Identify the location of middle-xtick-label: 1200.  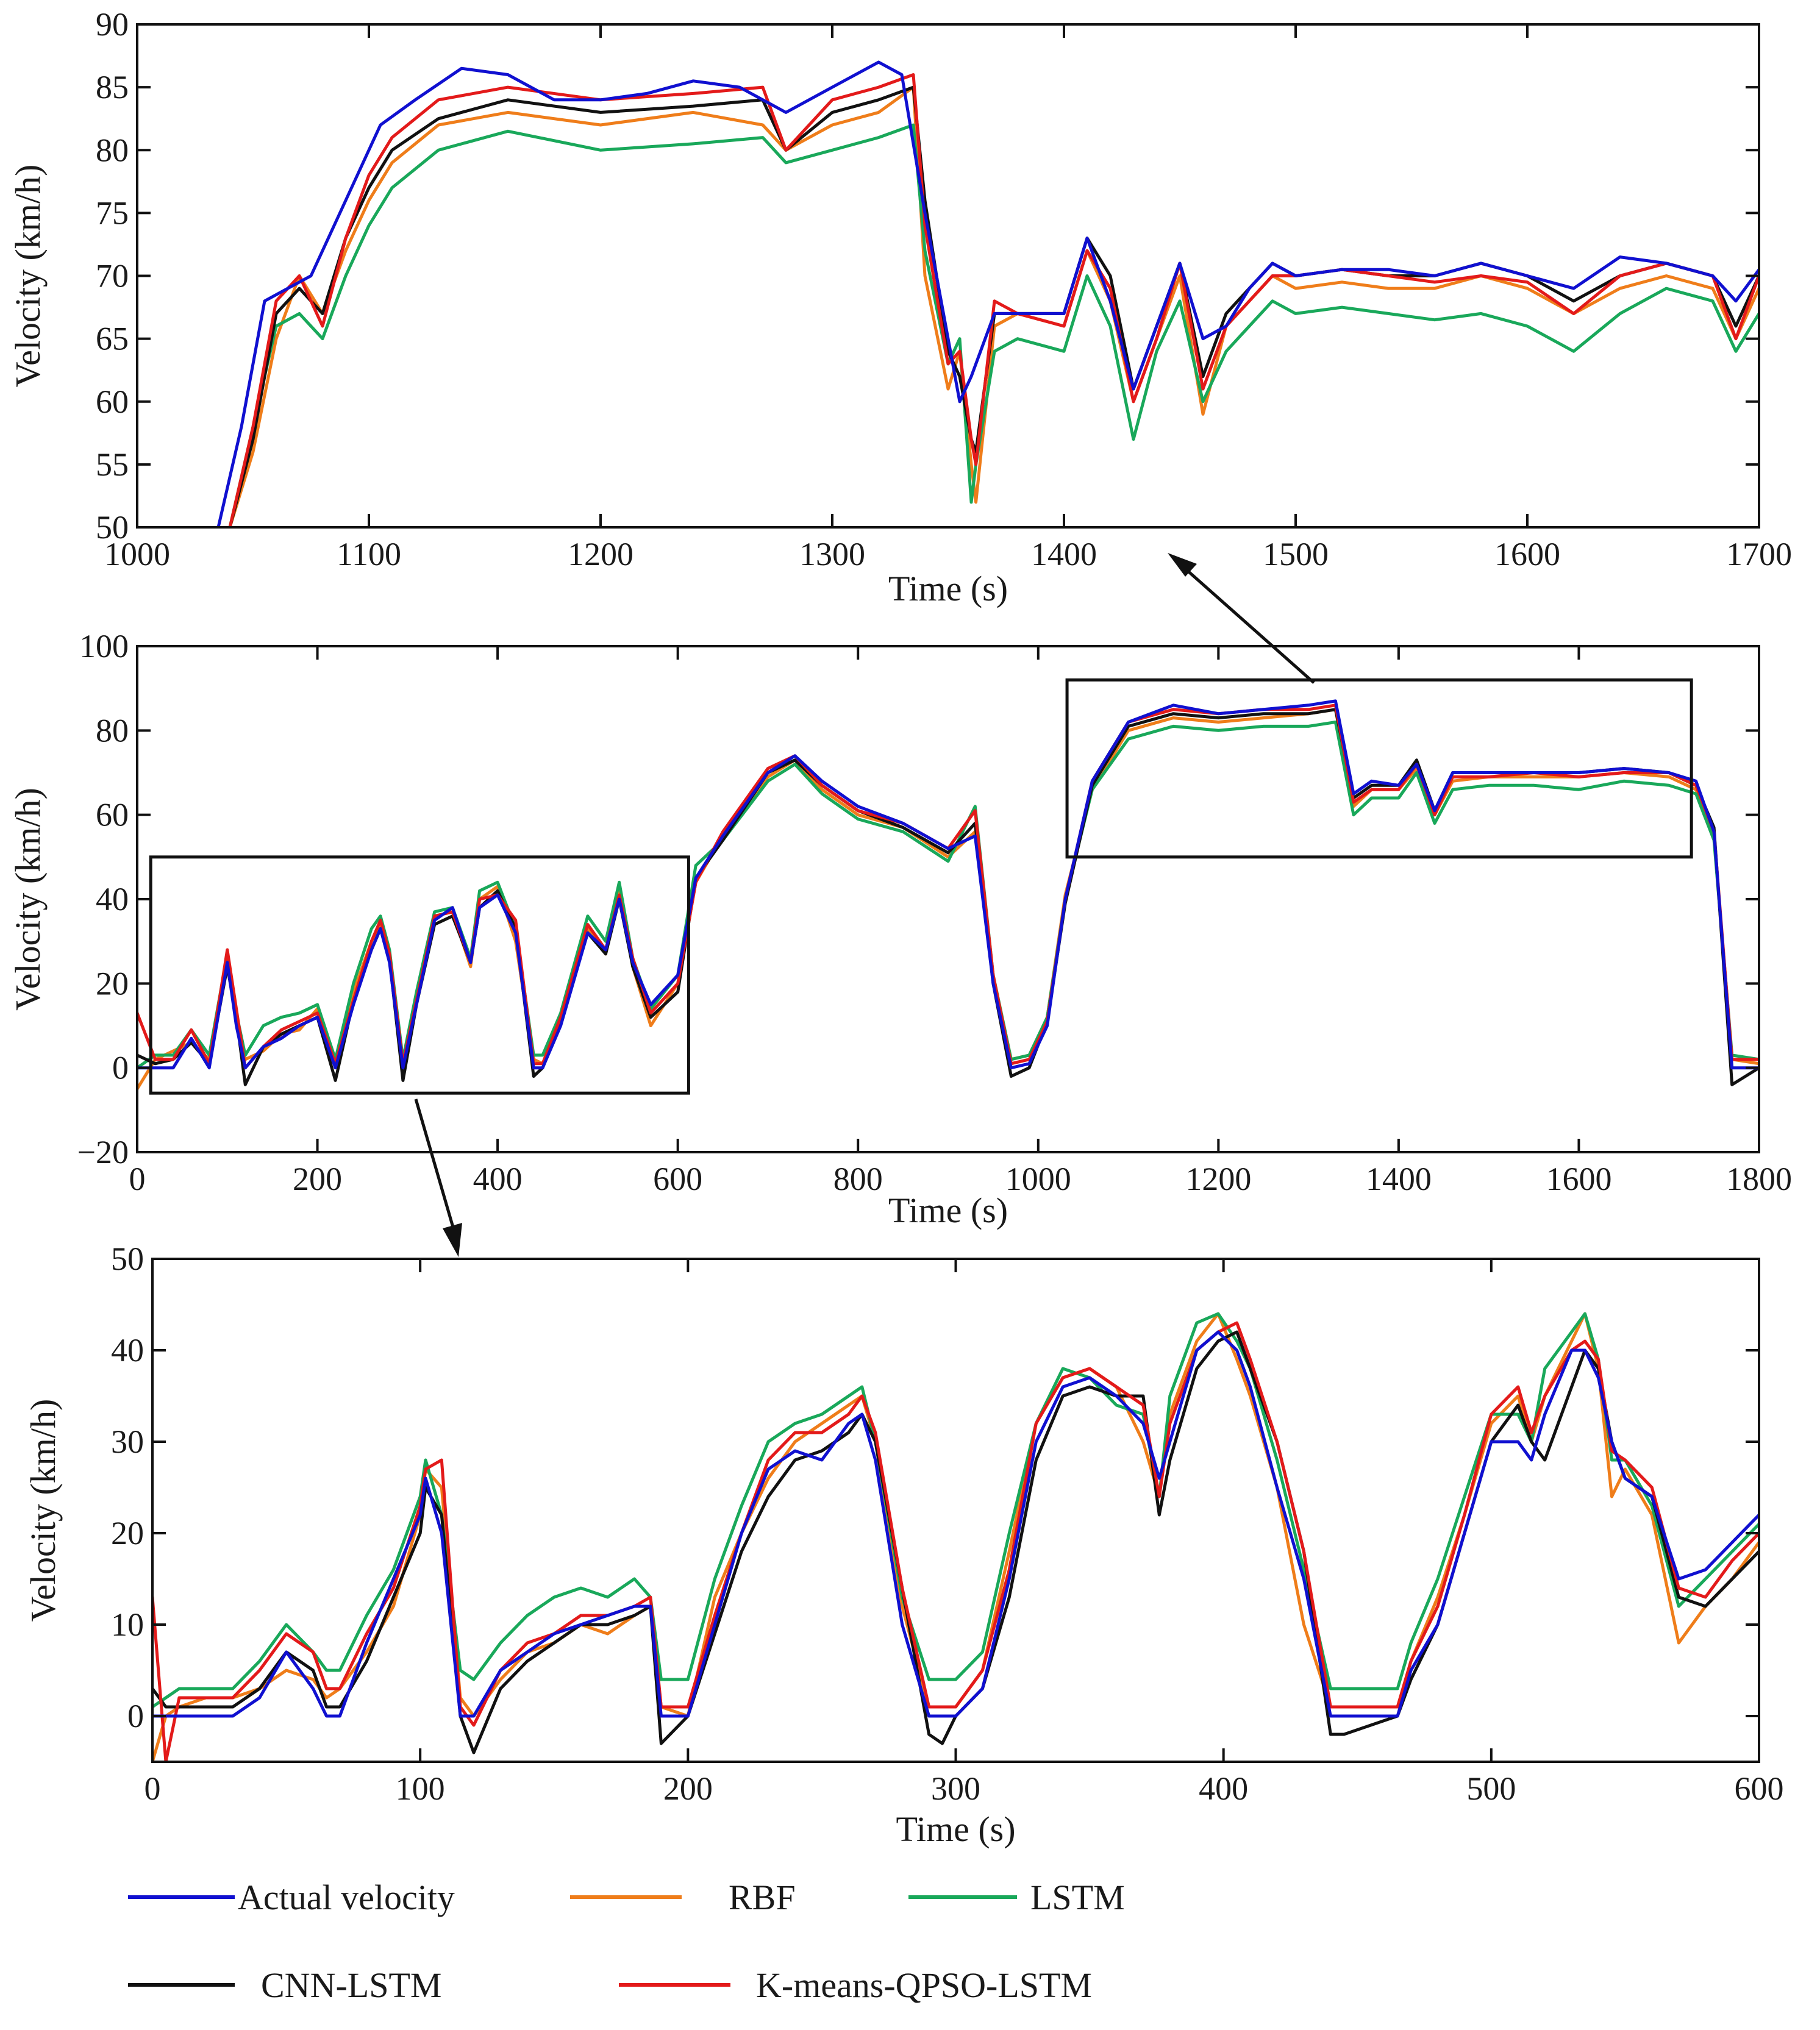
(1218, 1179).